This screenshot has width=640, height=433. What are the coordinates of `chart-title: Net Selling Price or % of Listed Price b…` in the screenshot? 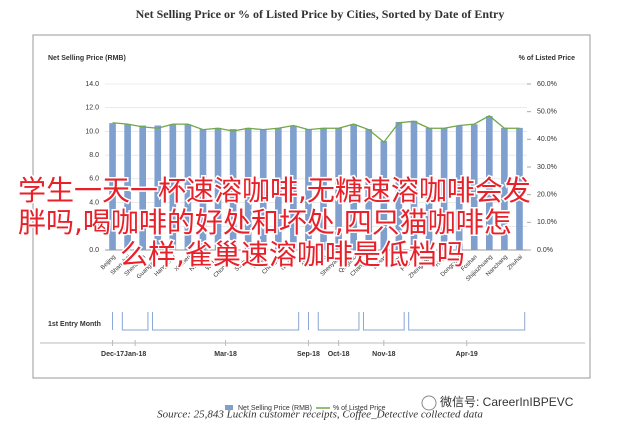 It's located at (320, 14).